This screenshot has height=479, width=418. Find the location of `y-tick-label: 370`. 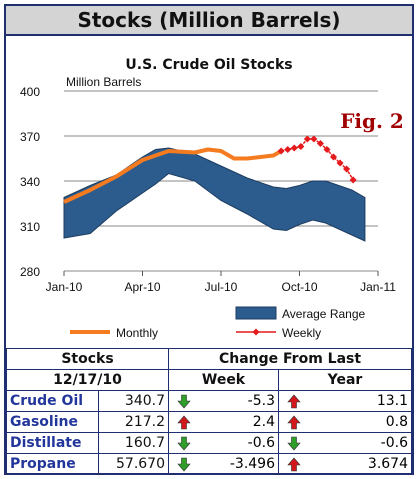

y-tick-label: 370 is located at coordinates (30, 137).